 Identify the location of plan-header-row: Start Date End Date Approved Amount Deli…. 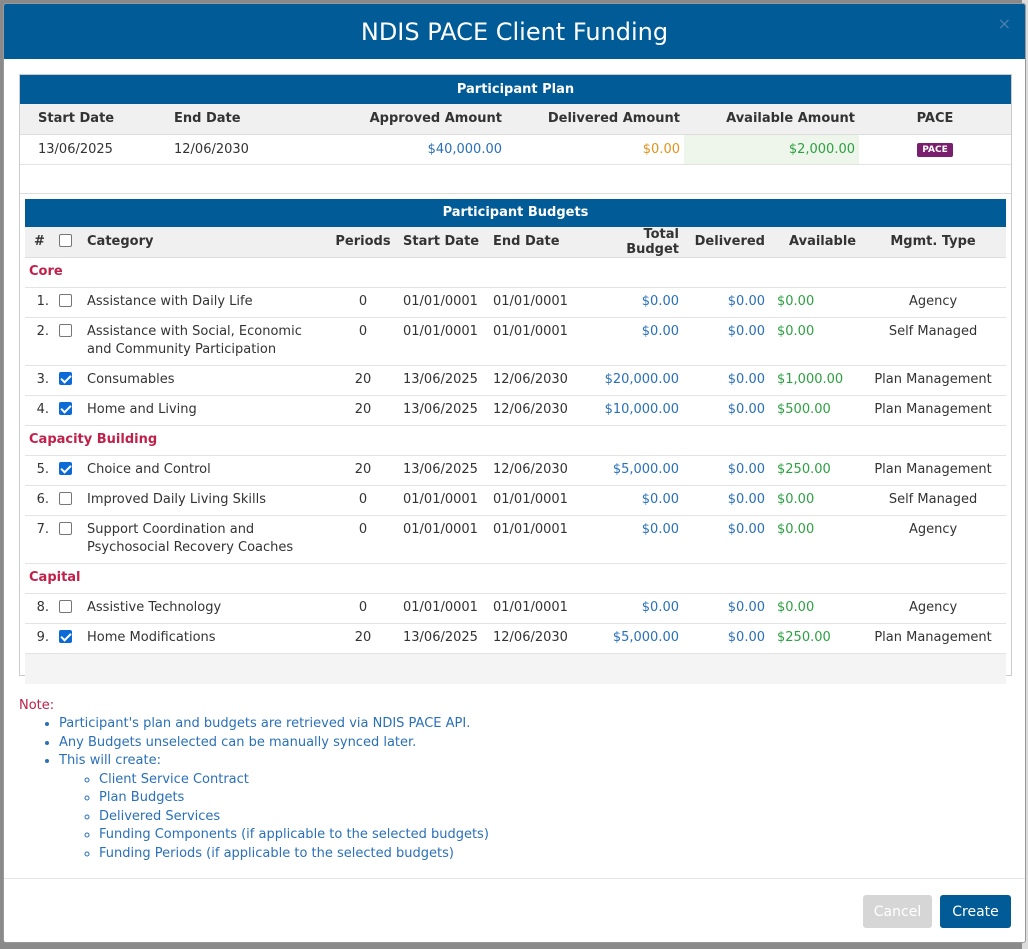
(515, 119).